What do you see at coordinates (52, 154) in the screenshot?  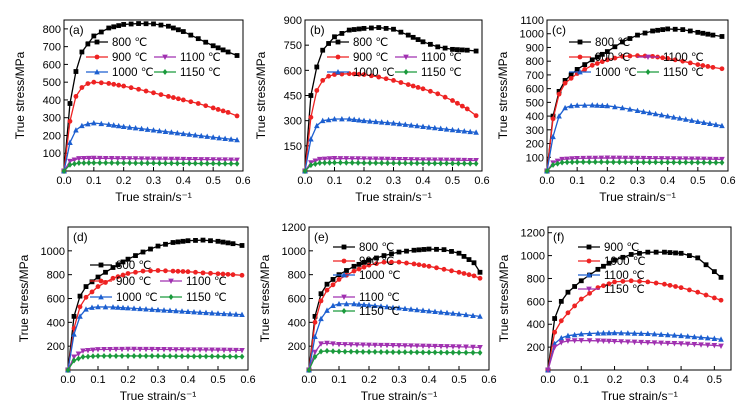 I see `y-tick-label: 100` at bounding box center [52, 154].